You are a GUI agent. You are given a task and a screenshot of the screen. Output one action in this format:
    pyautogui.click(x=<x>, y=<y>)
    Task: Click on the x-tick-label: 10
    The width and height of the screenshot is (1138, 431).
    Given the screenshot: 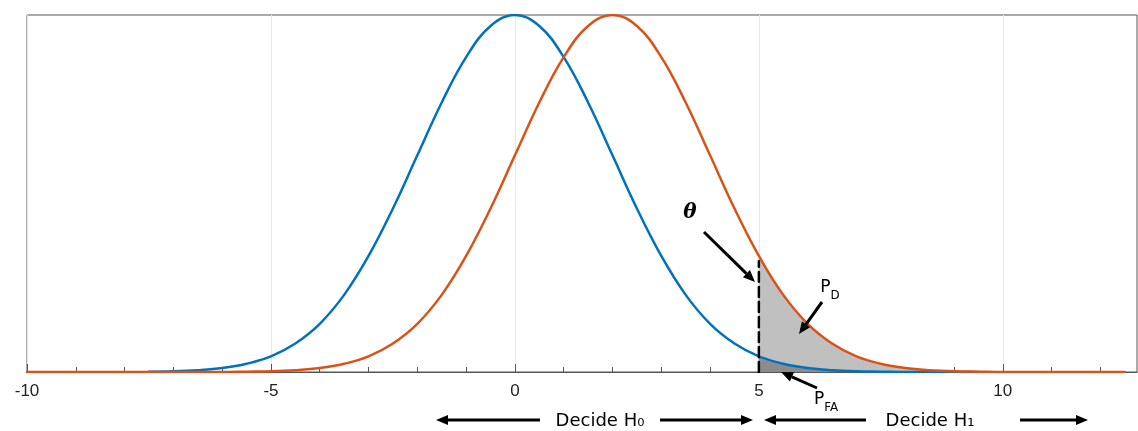 What is the action you would take?
    pyautogui.click(x=1003, y=390)
    